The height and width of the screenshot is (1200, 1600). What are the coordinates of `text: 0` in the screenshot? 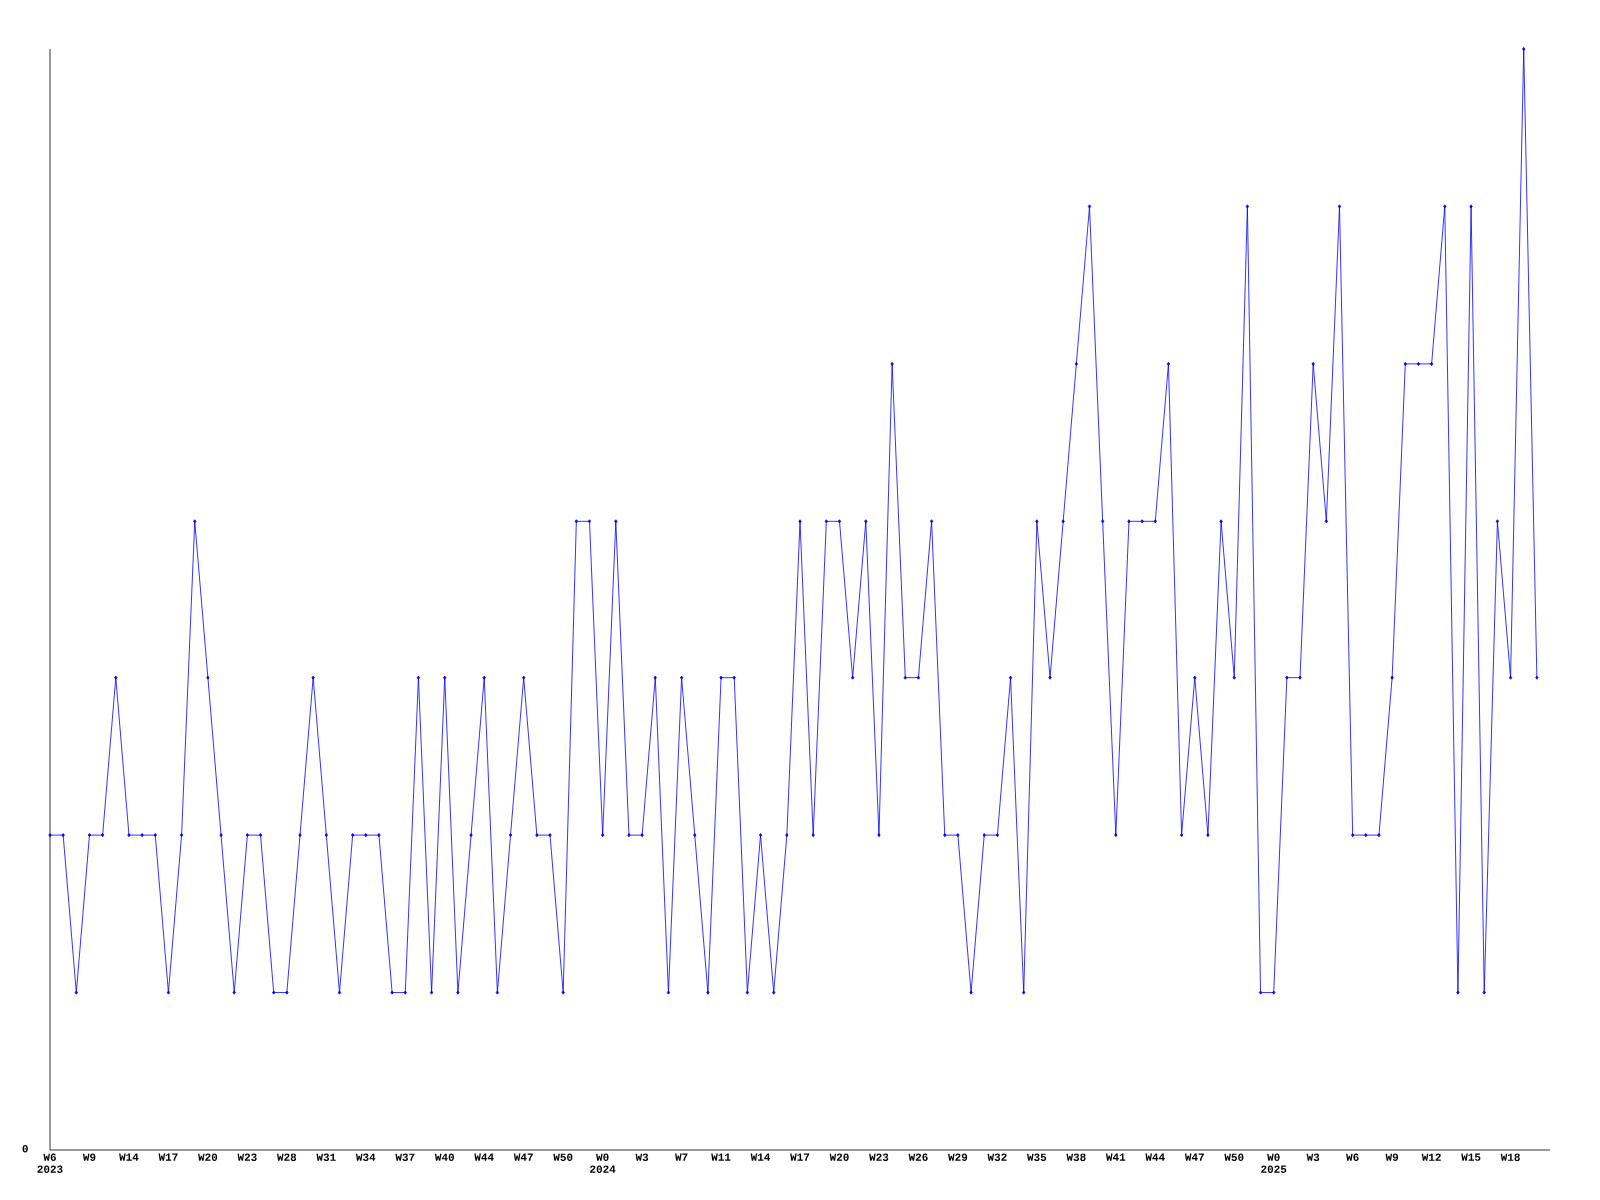 It's located at (25, 1149).